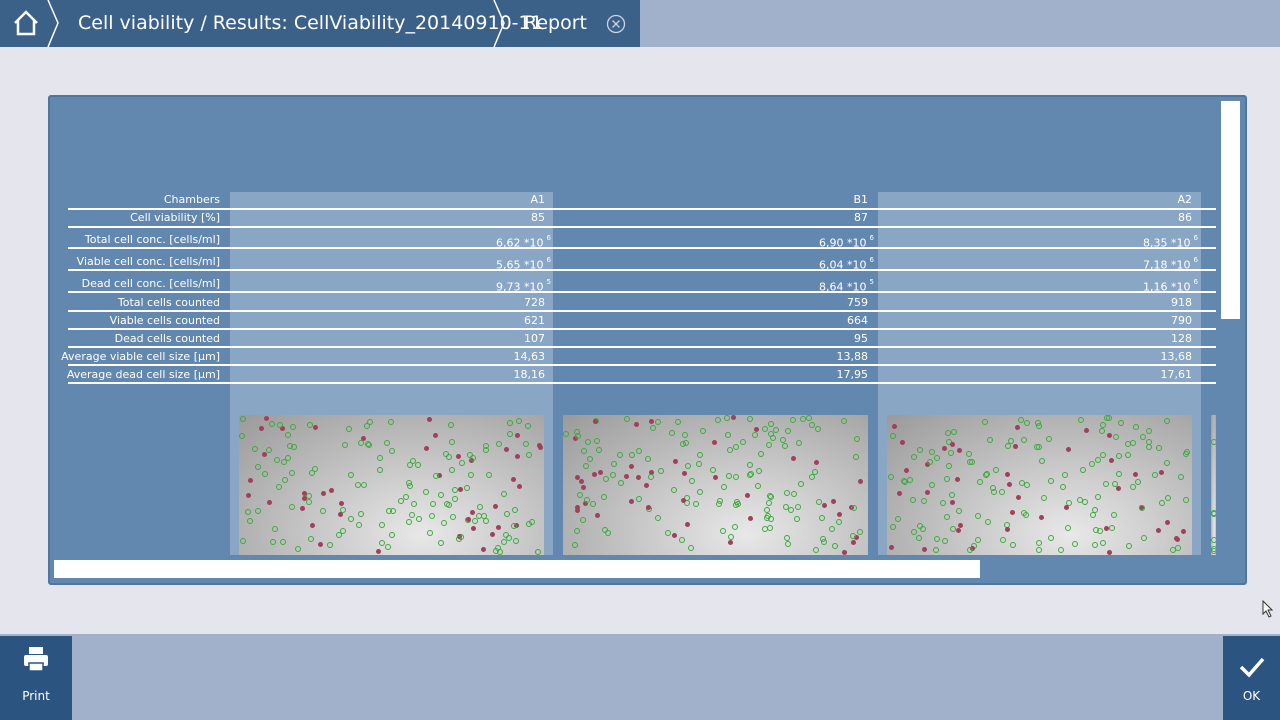  What do you see at coordinates (1251, 678) in the screenshot?
I see `ok-button: OK` at bounding box center [1251, 678].